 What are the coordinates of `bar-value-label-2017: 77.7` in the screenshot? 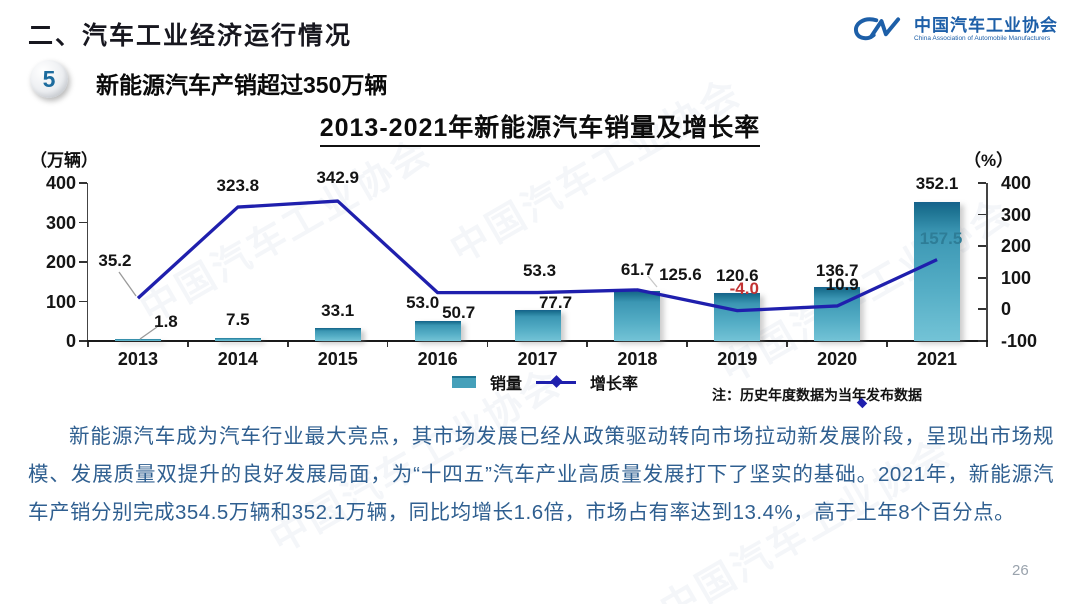 It's located at (555, 303).